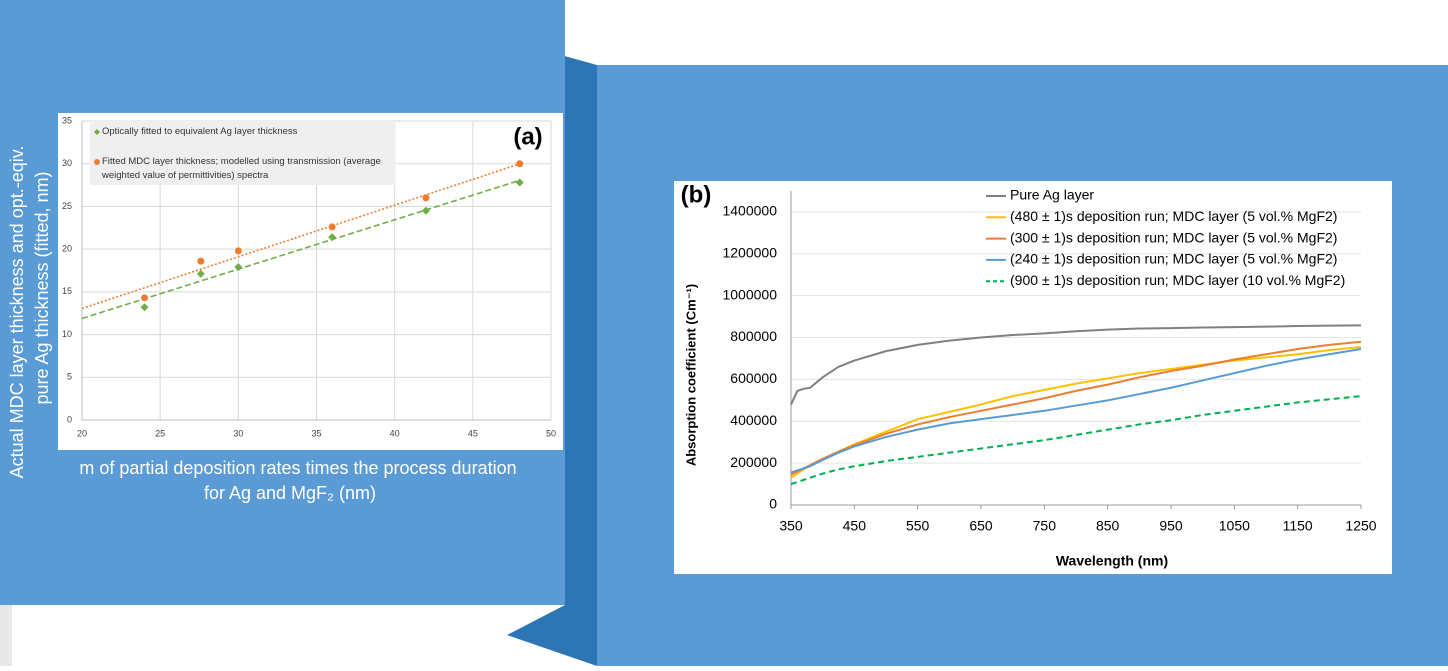 The width and height of the screenshot is (1448, 671). Describe the element at coordinates (690, 375) in the screenshot. I see `y-axis-label: Absorption coefficient (Cm⁻¹)` at that location.